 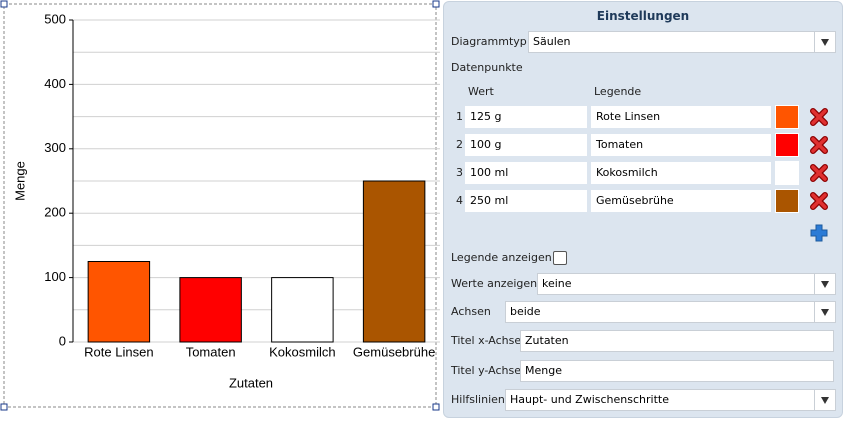 What do you see at coordinates (681, 145) in the screenshot?
I see `legend-input: Tomaten` at bounding box center [681, 145].